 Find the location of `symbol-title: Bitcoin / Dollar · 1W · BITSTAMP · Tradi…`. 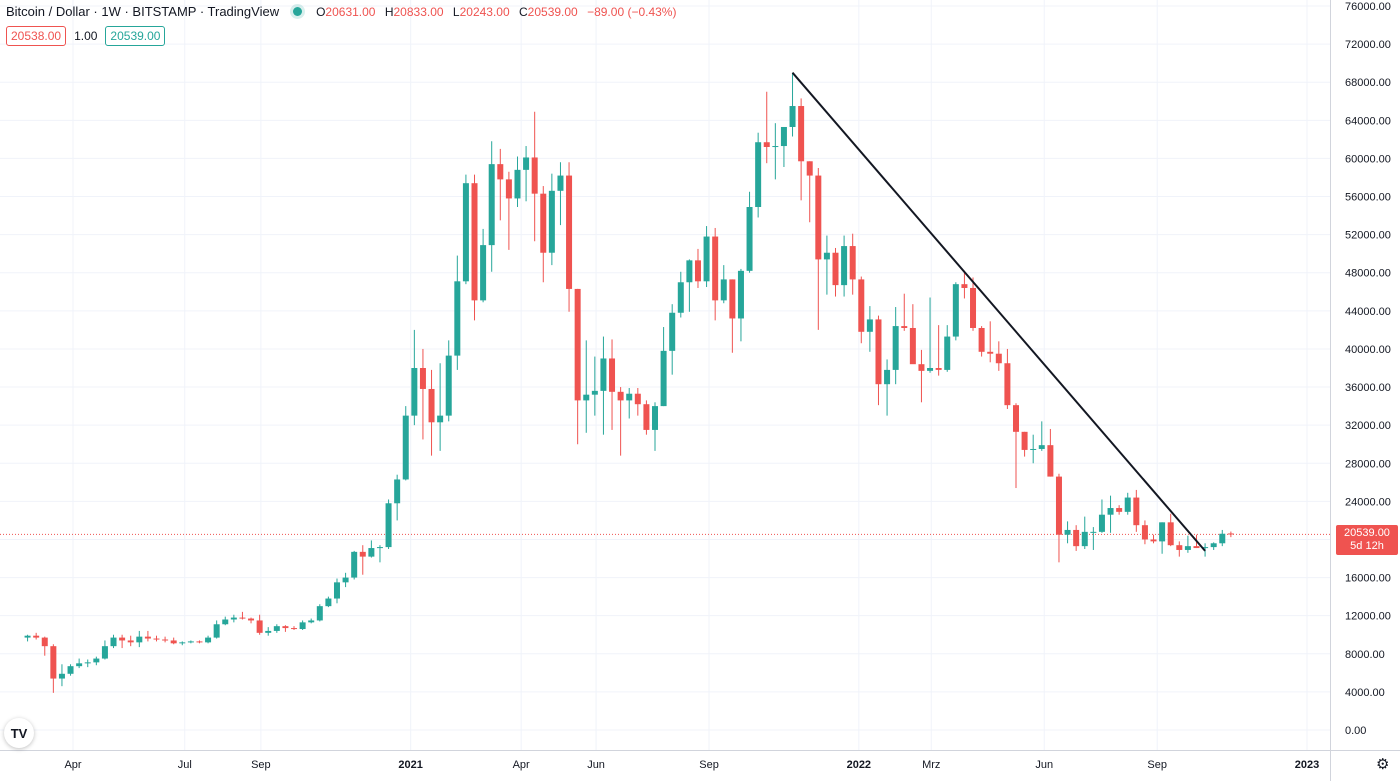

symbol-title: Bitcoin / Dollar · 1W · BITSTAMP · Tradi… is located at coordinates (143, 11).